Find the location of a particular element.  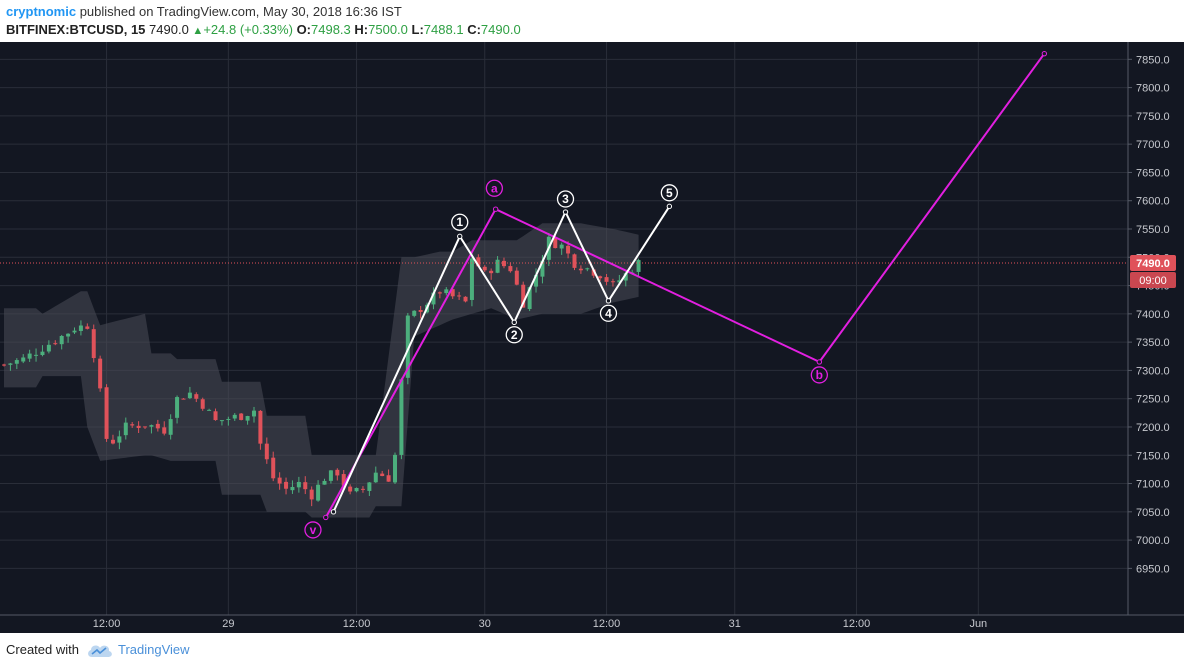

price-tick-label: 7800.0 is located at coordinates (1153, 89).